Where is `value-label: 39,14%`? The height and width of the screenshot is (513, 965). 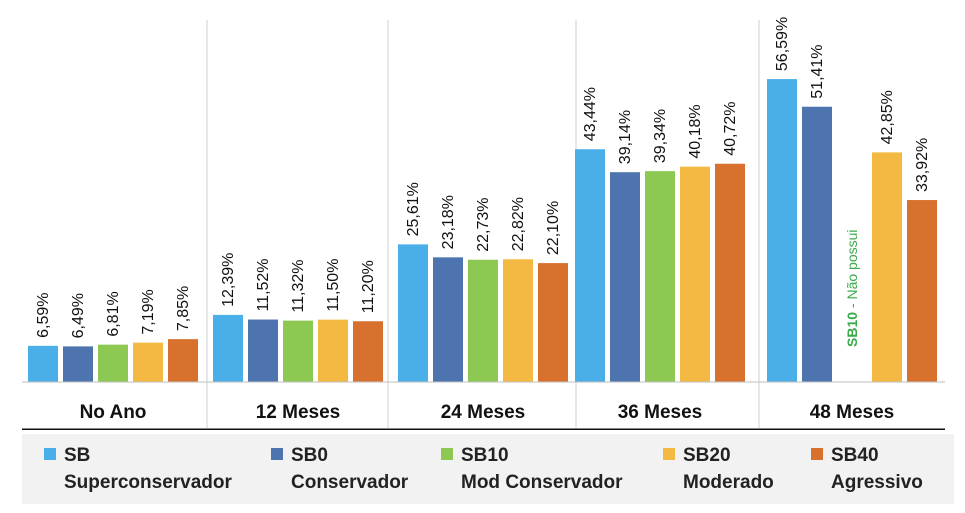 value-label: 39,14% is located at coordinates (625, 137).